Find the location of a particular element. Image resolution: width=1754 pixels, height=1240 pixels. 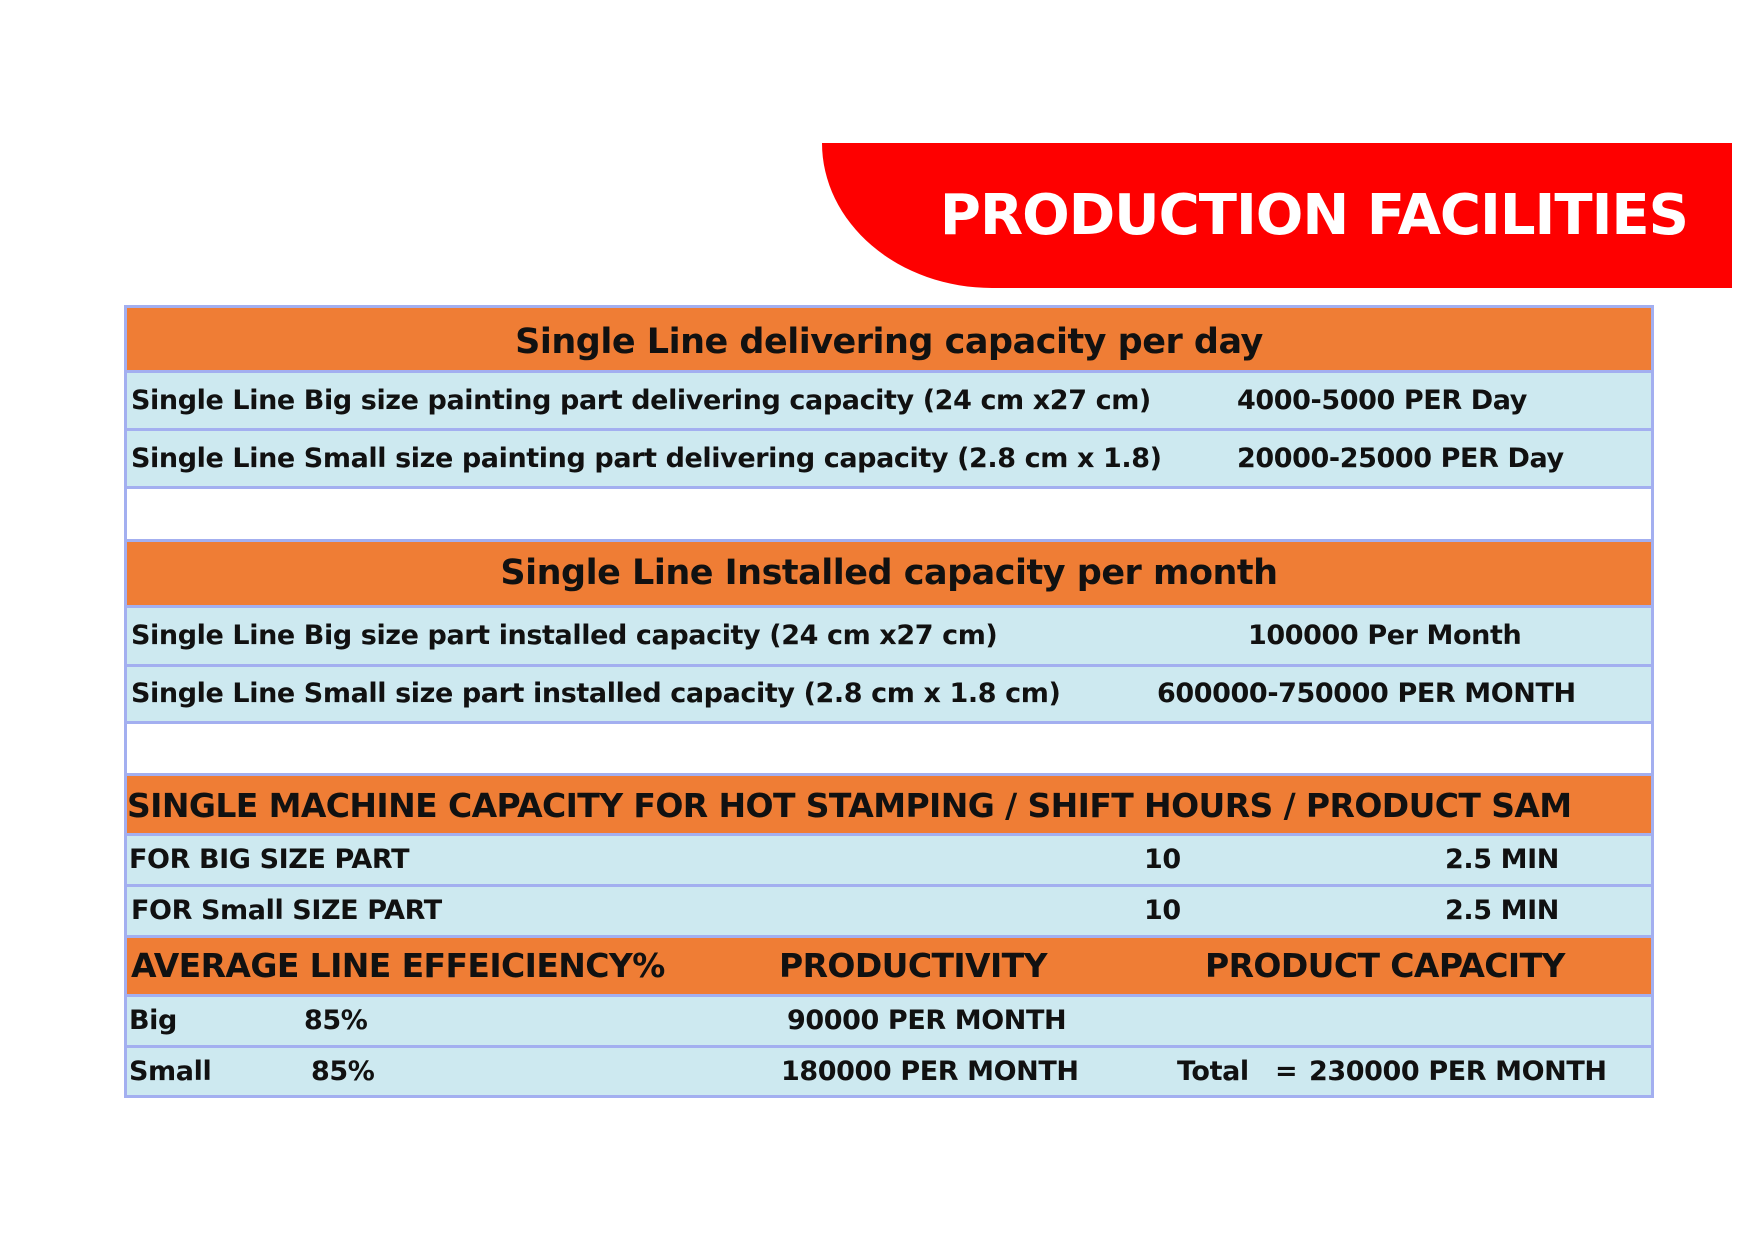

title-banner: PRODUCTION FACILITIES is located at coordinates (1277, 215).